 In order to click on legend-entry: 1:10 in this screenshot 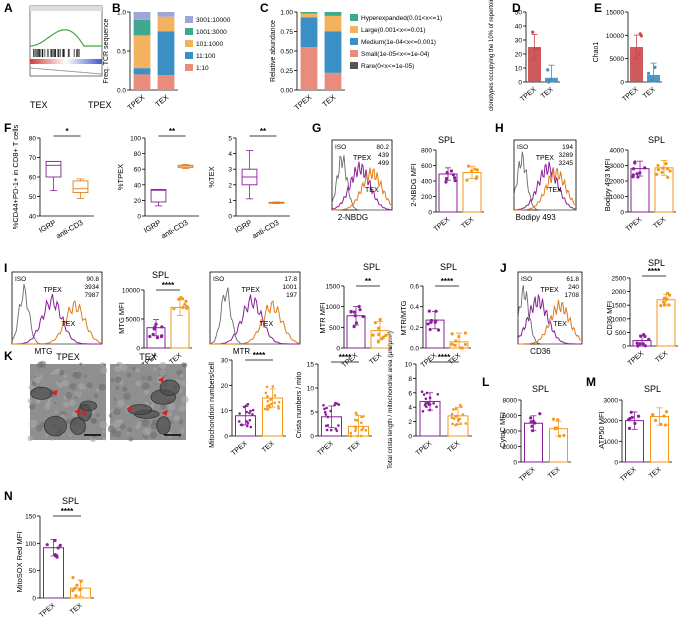, I will do `click(202, 68)`.